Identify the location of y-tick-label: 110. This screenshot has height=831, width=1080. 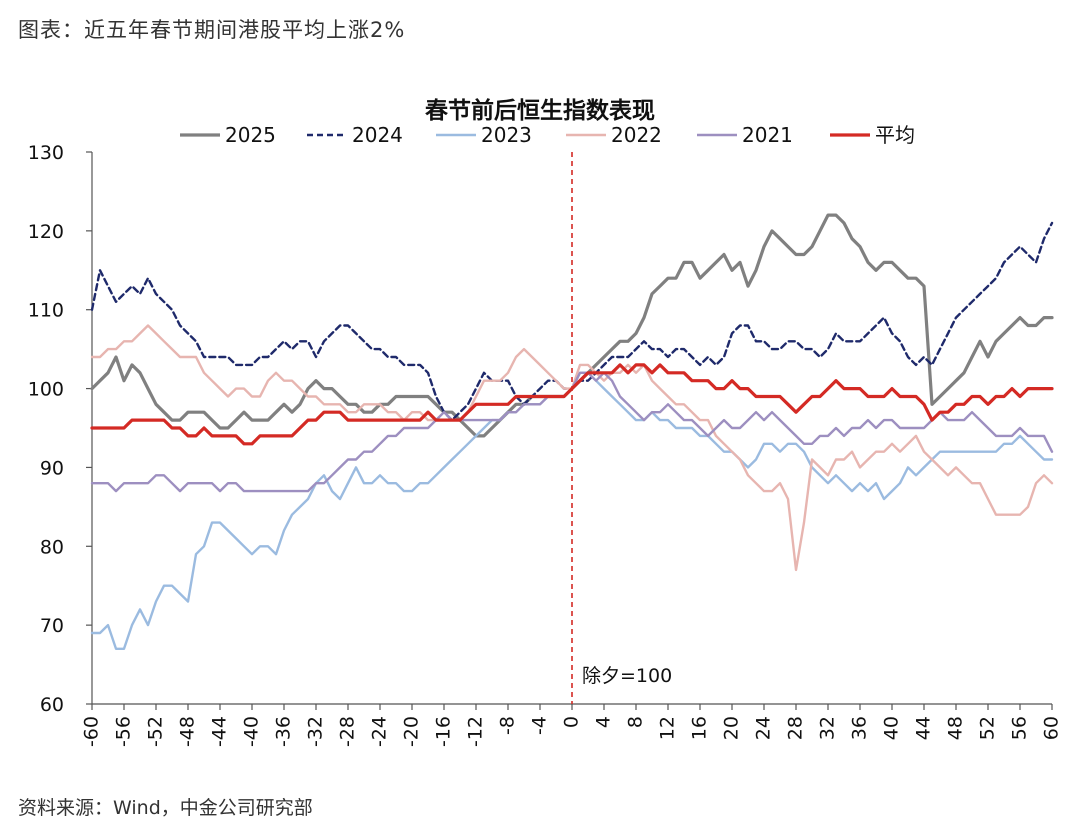
(46, 311).